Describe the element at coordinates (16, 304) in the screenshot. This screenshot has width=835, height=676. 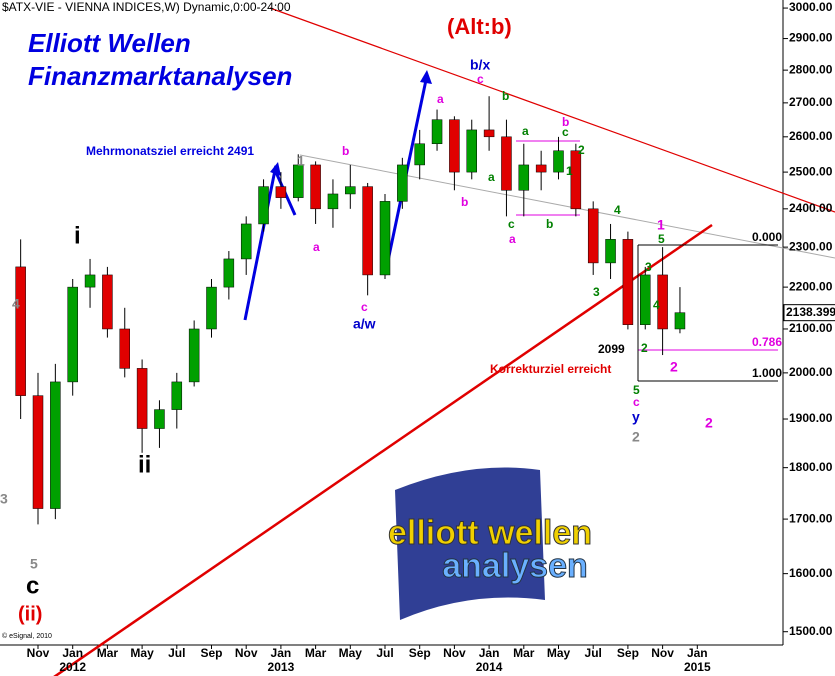
I see `annotation: 4` at that location.